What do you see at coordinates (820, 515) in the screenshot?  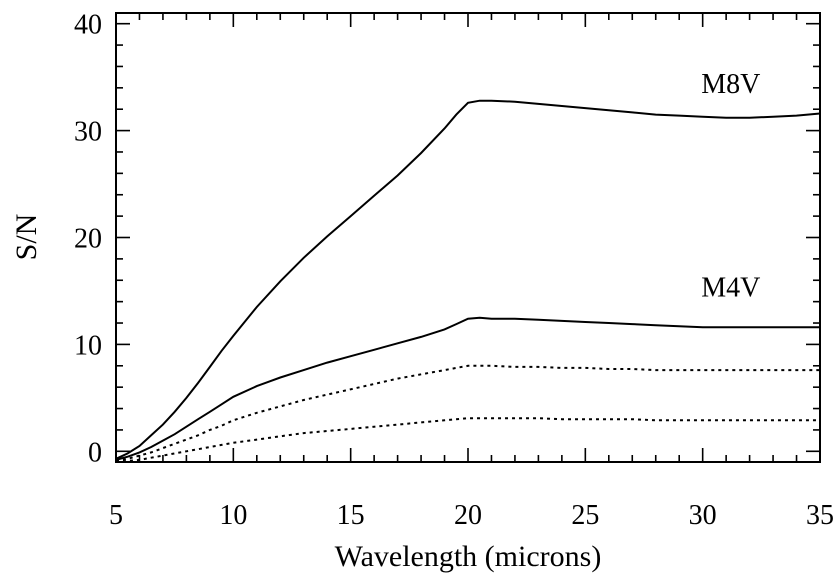 I see `x-tick-label: 35` at bounding box center [820, 515].